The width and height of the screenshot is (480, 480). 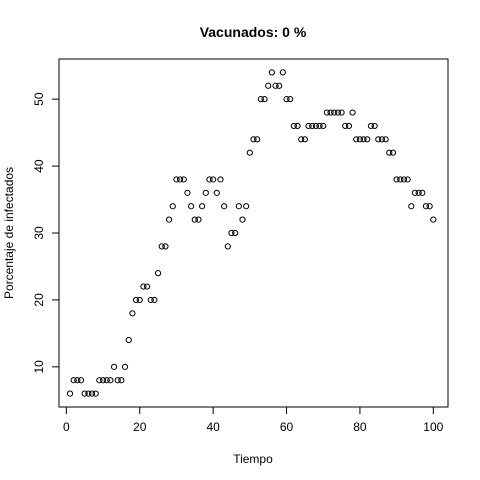 What do you see at coordinates (140, 427) in the screenshot?
I see `x-tick-label: 20` at bounding box center [140, 427].